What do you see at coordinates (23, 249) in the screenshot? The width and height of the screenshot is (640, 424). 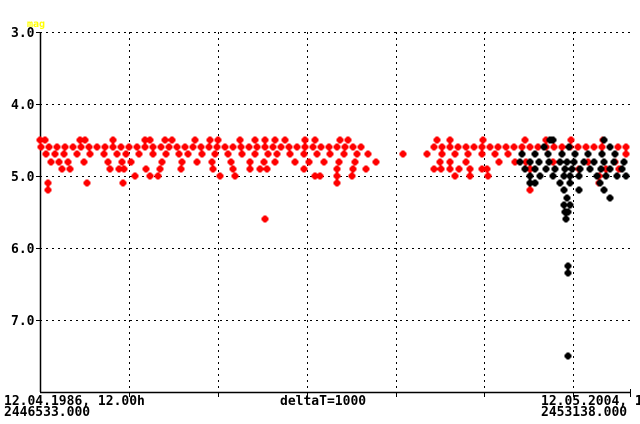 I see `y-tick-label: 6.0` at bounding box center [23, 249].